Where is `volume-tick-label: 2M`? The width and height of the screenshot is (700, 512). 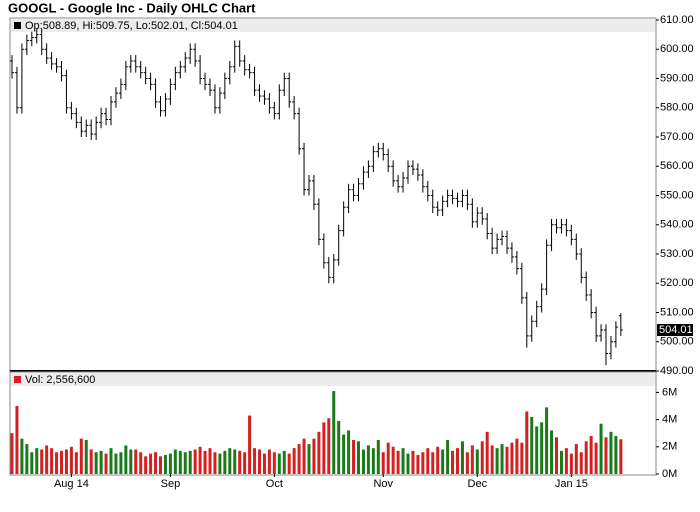
volume-tick-label: 2M is located at coordinates (669, 447).